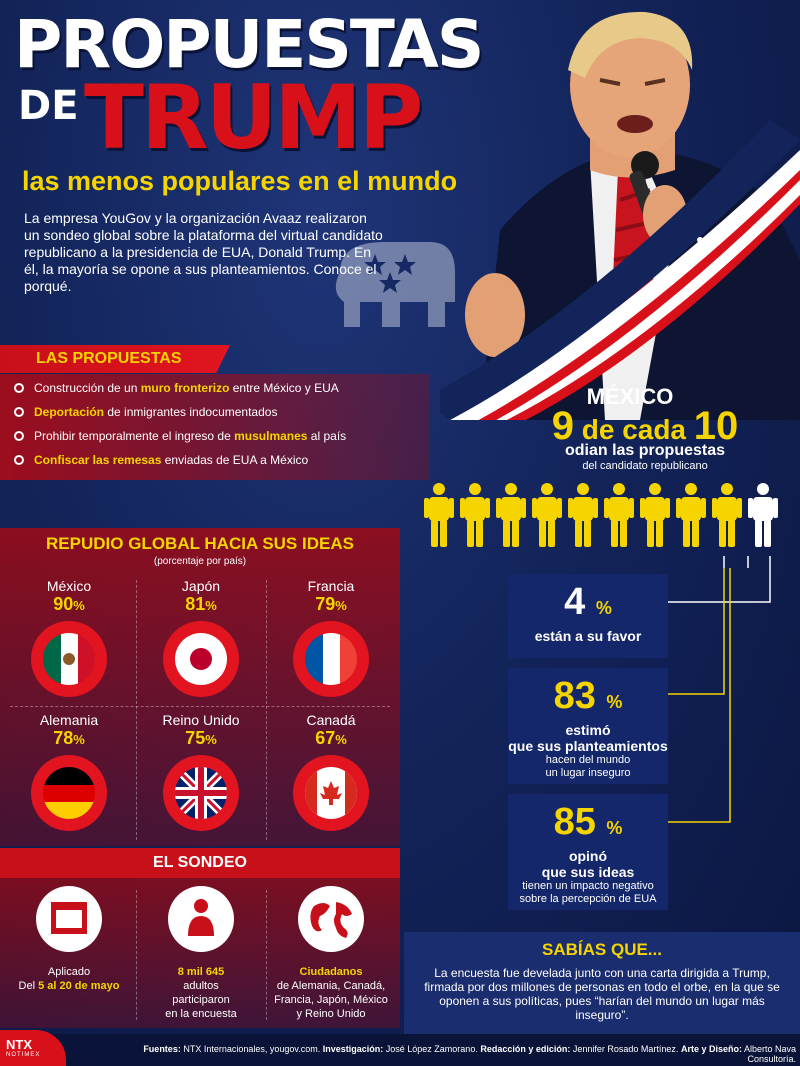  I want to click on canada-flag-icon, so click(331, 793).